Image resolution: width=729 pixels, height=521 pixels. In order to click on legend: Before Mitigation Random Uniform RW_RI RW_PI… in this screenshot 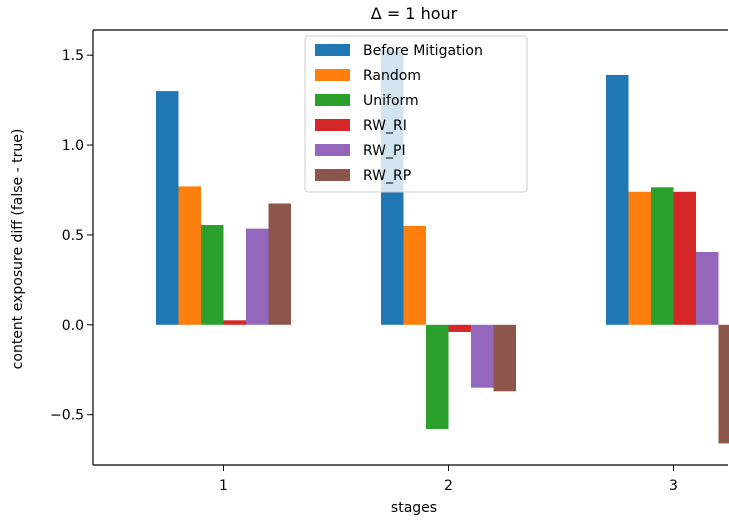, I will do `click(416, 114)`.